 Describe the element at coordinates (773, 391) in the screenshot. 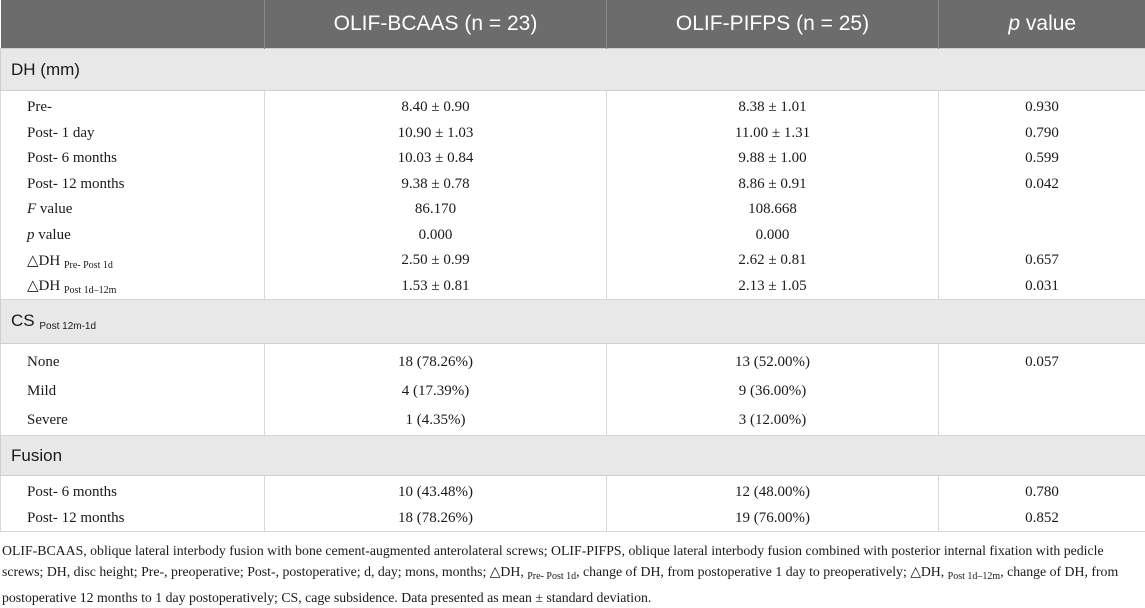

I see `cell-pifps: 9 (36.00%)` at that location.